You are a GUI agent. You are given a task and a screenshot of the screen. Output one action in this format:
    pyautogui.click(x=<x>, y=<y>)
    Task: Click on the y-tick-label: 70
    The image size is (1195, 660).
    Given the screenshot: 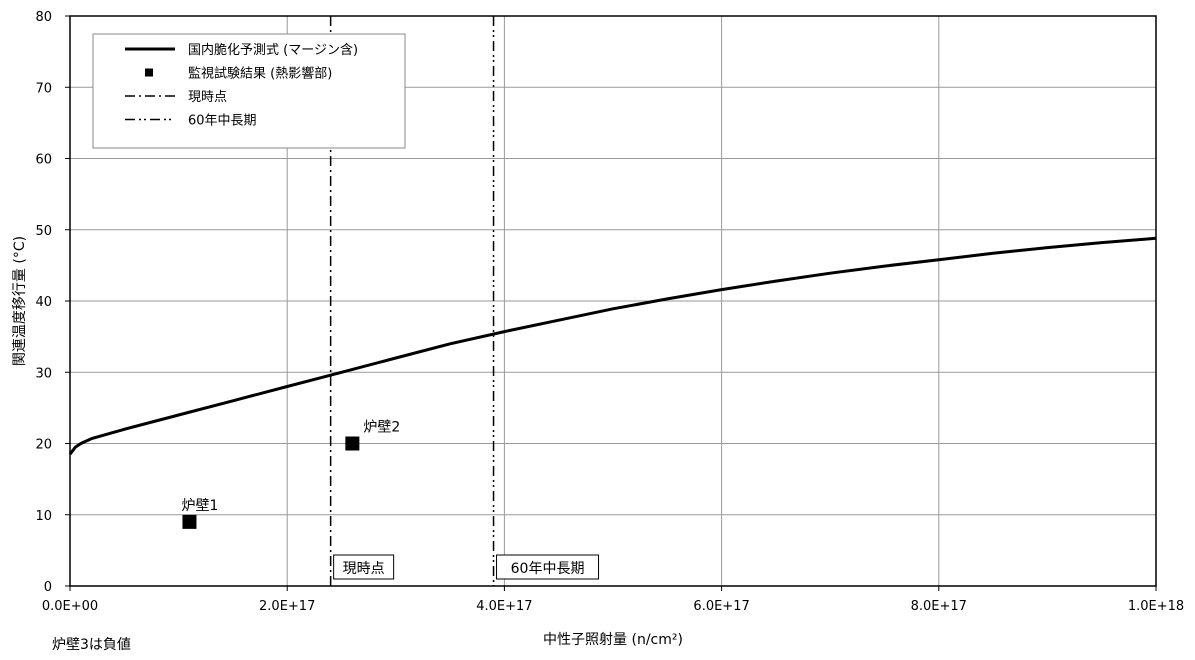 What is the action you would take?
    pyautogui.click(x=43, y=88)
    